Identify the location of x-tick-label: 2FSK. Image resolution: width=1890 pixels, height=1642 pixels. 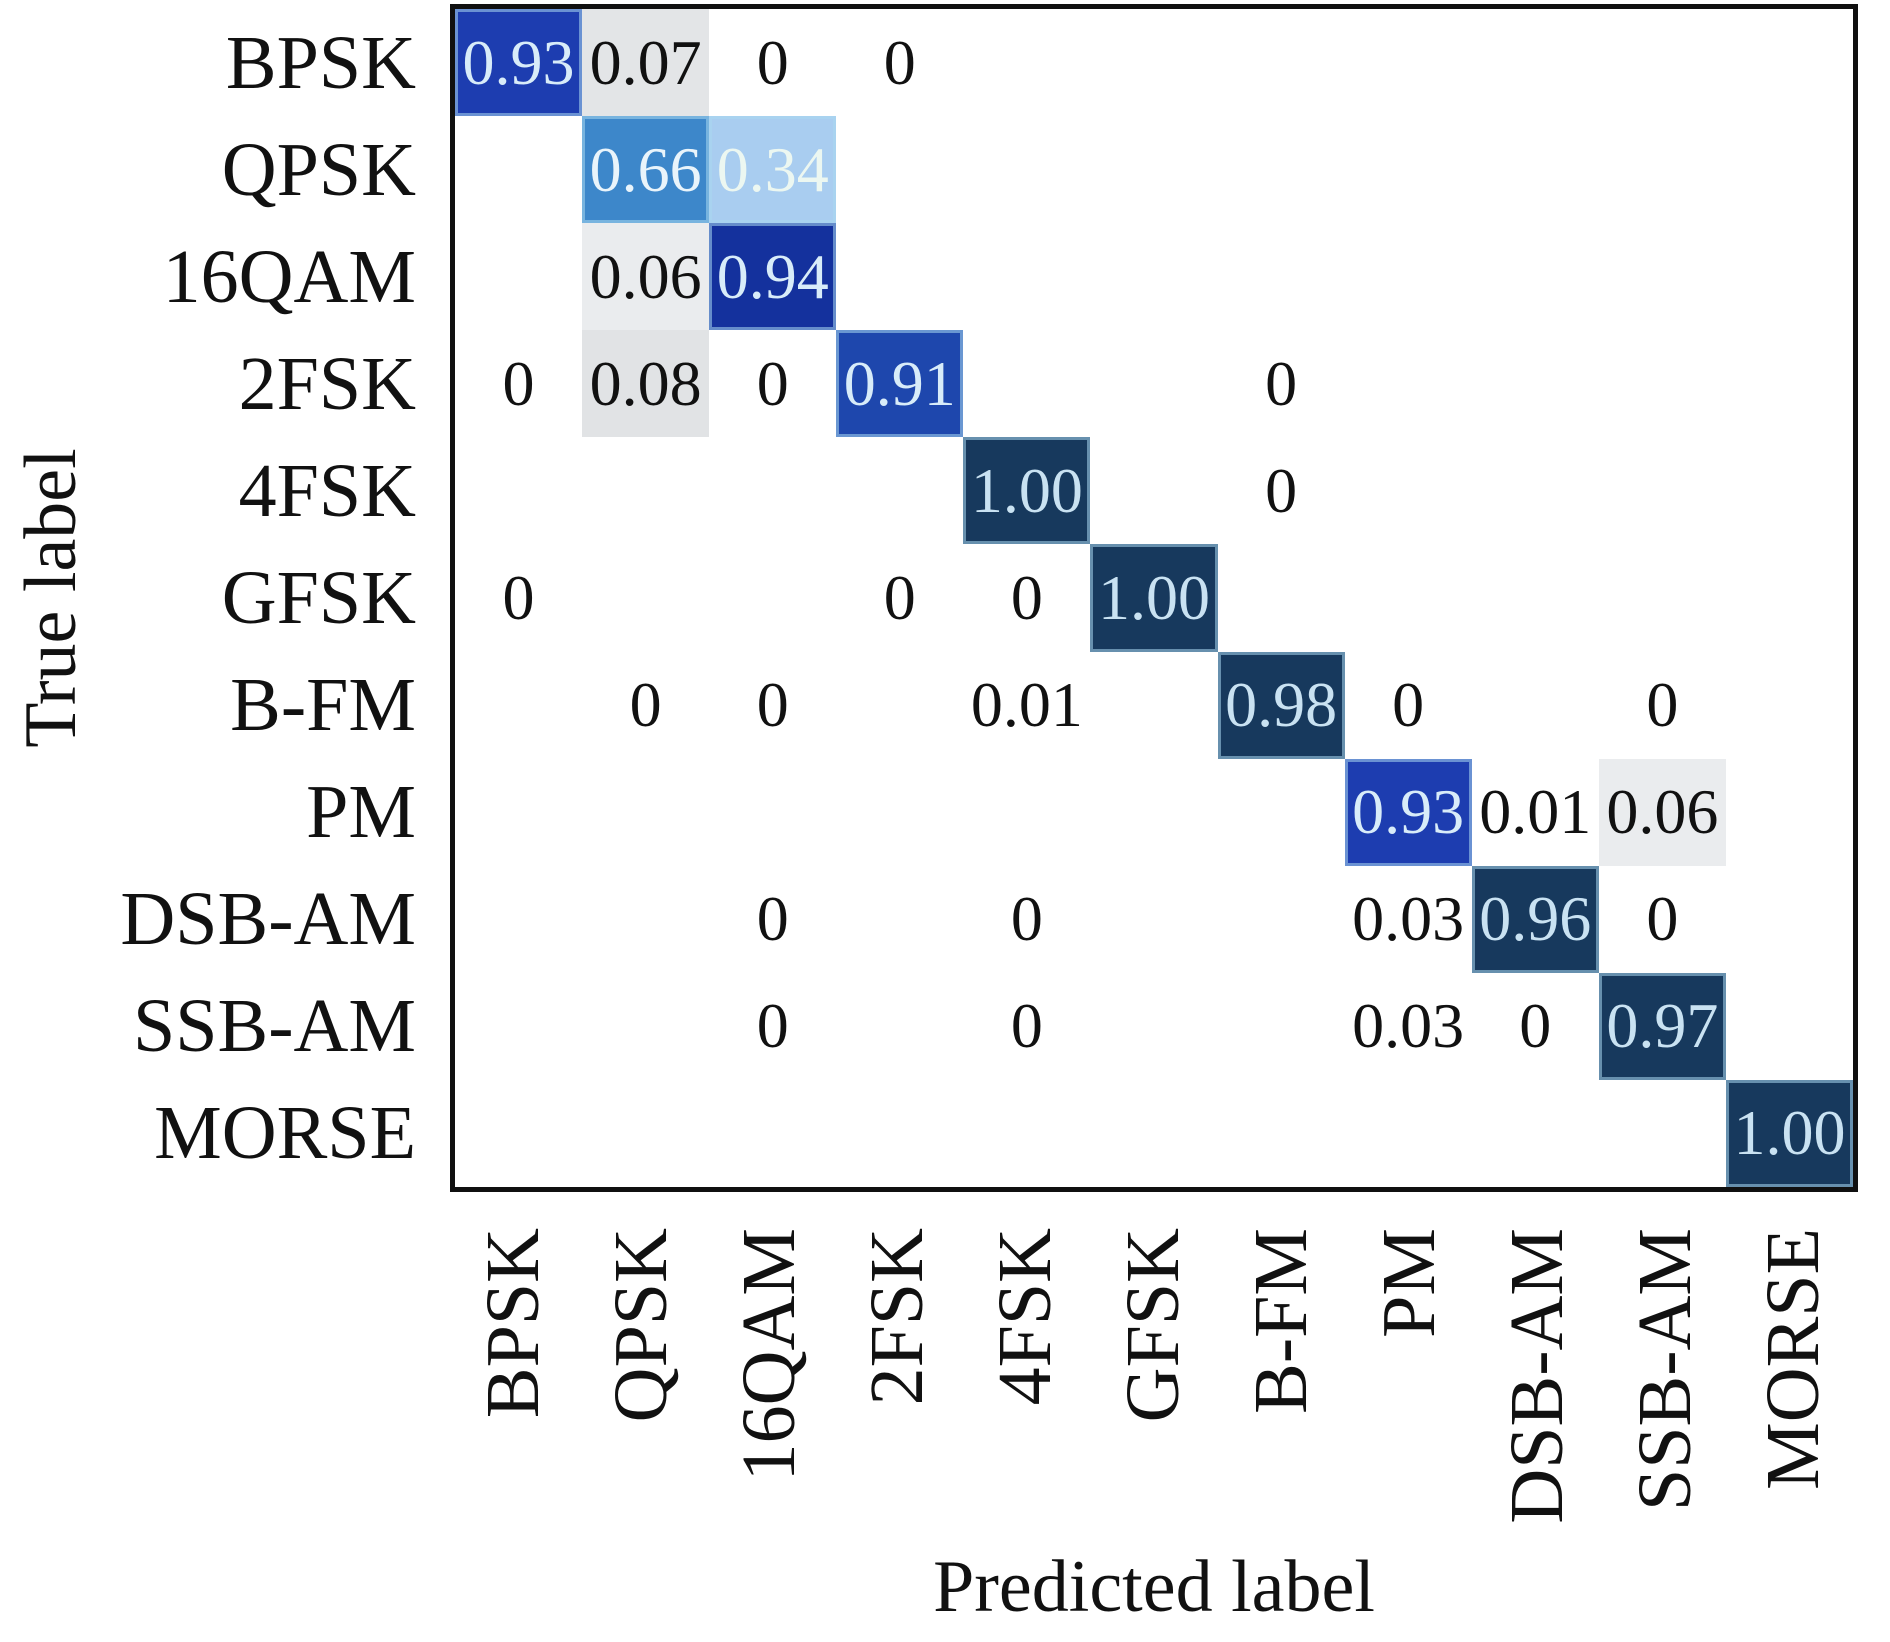
(897, 1317).